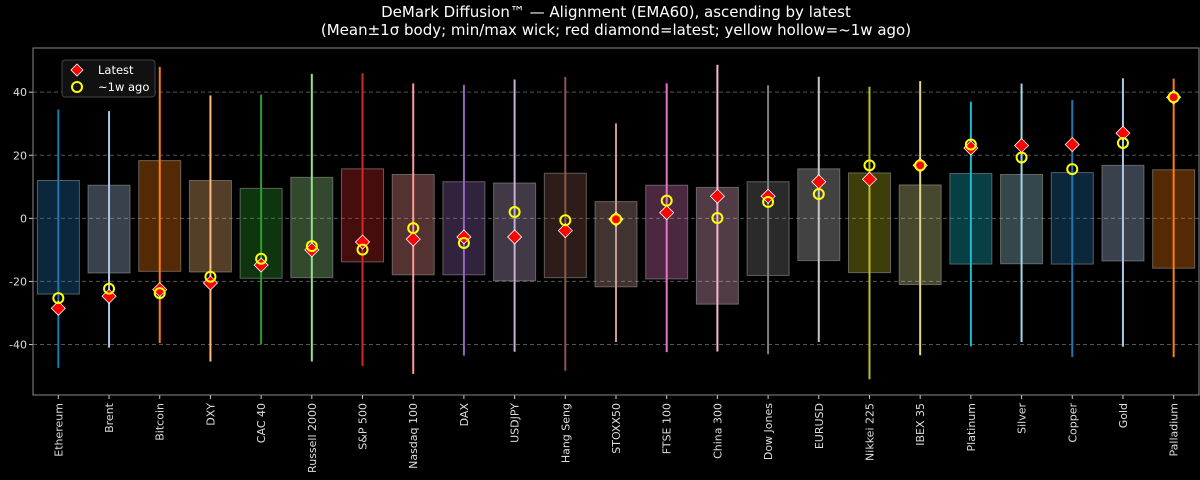  What do you see at coordinates (77, 70) in the screenshot?
I see `legend-latest-diamond-icon` at bounding box center [77, 70].